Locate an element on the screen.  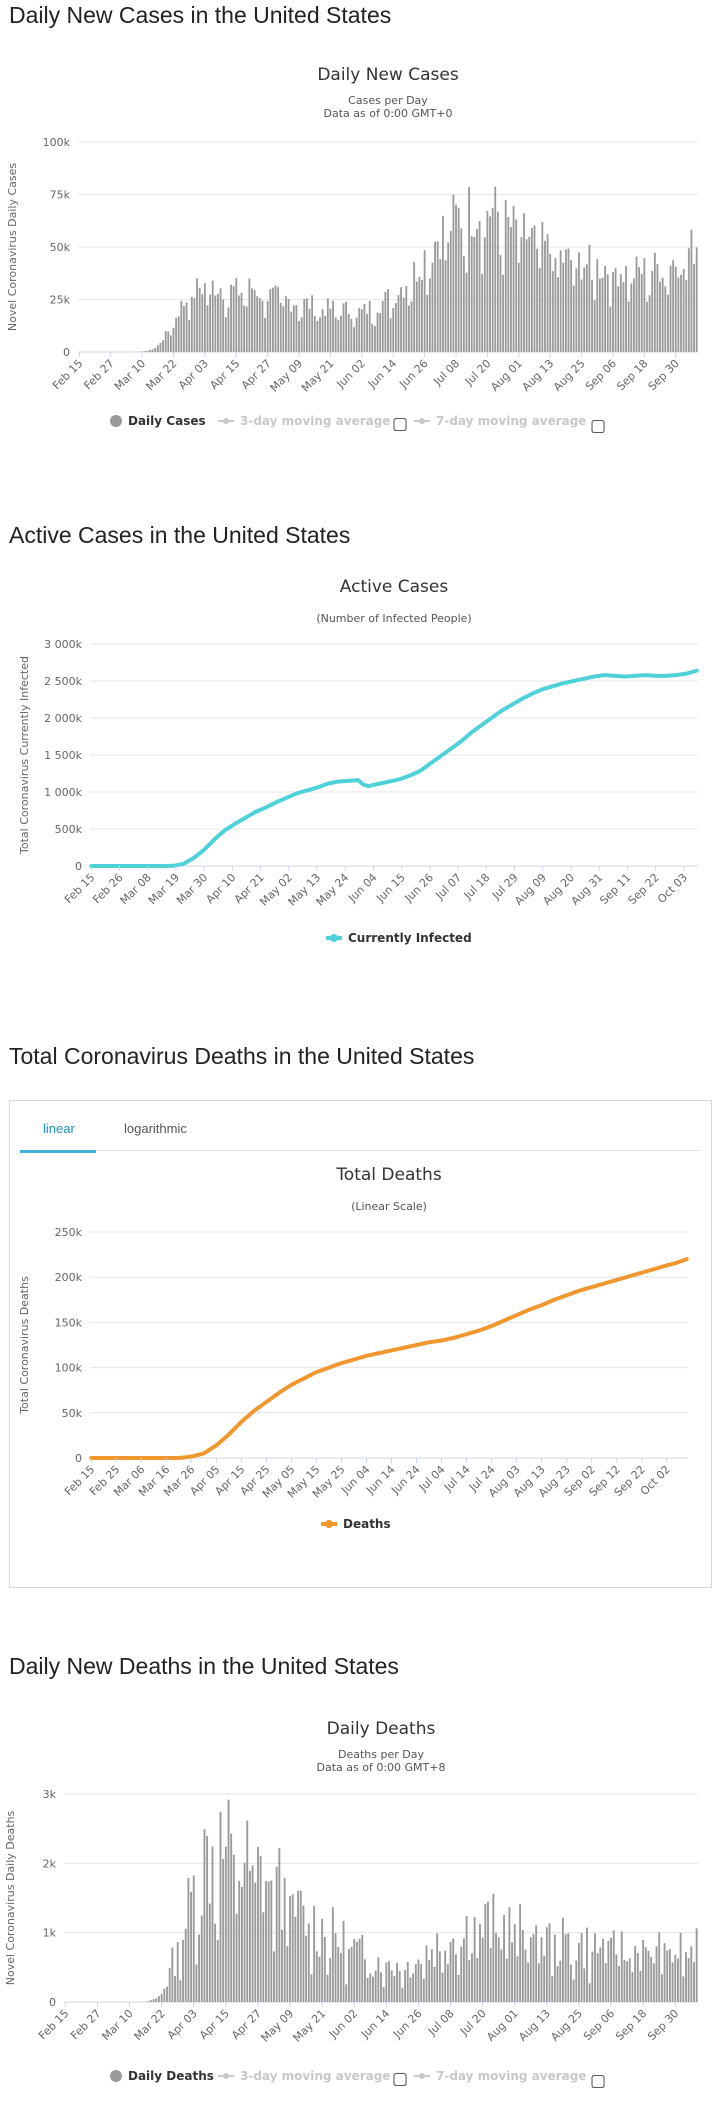
x-tick-label: Jul 18 is located at coordinates (477, 887).